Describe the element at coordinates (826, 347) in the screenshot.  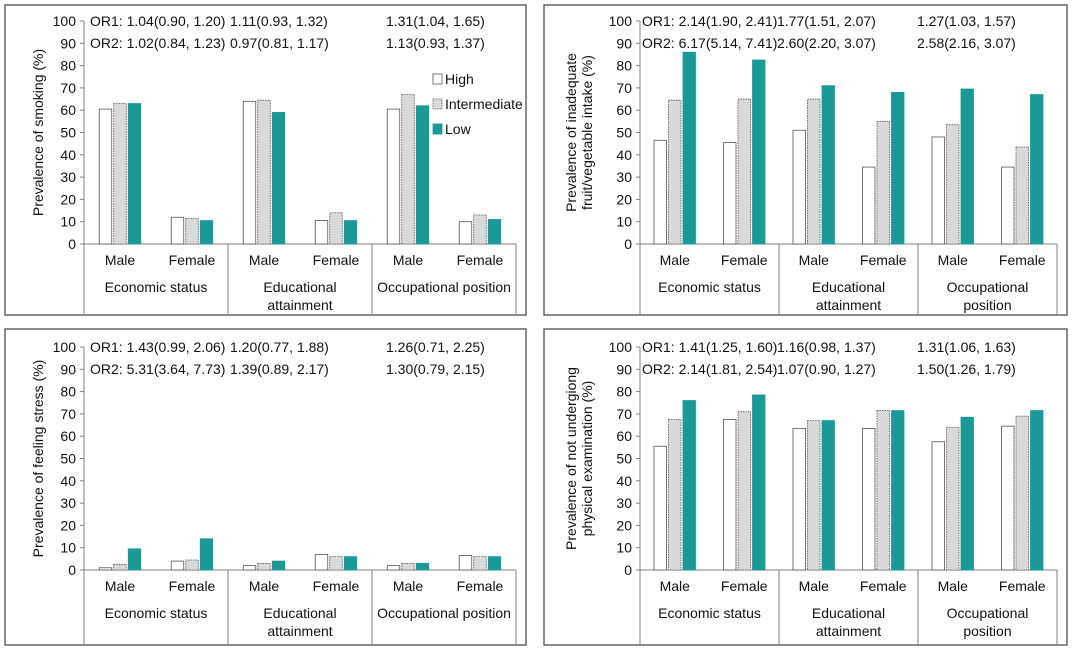
I see `or-value: 1.16(0.98, 1.37)` at that location.